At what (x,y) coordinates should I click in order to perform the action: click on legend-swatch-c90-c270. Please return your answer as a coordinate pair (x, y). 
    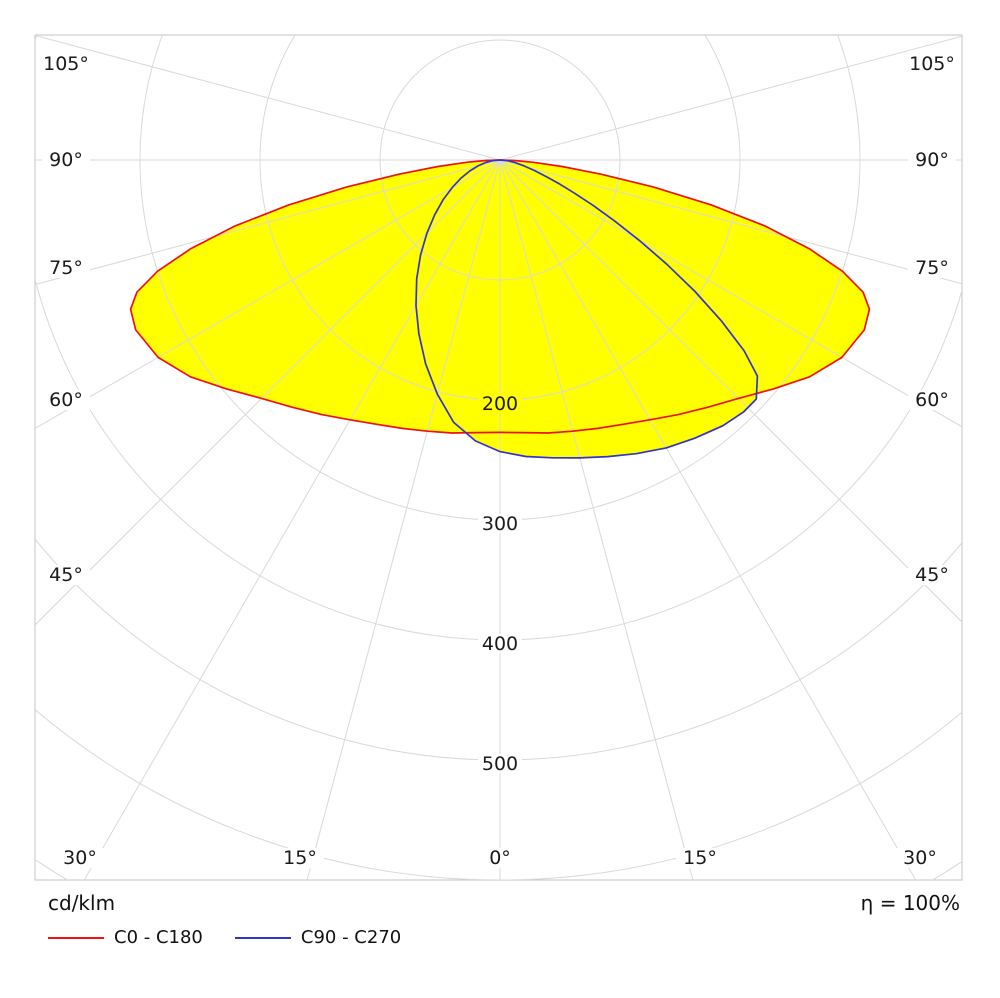
    Looking at the image, I should click on (262, 937).